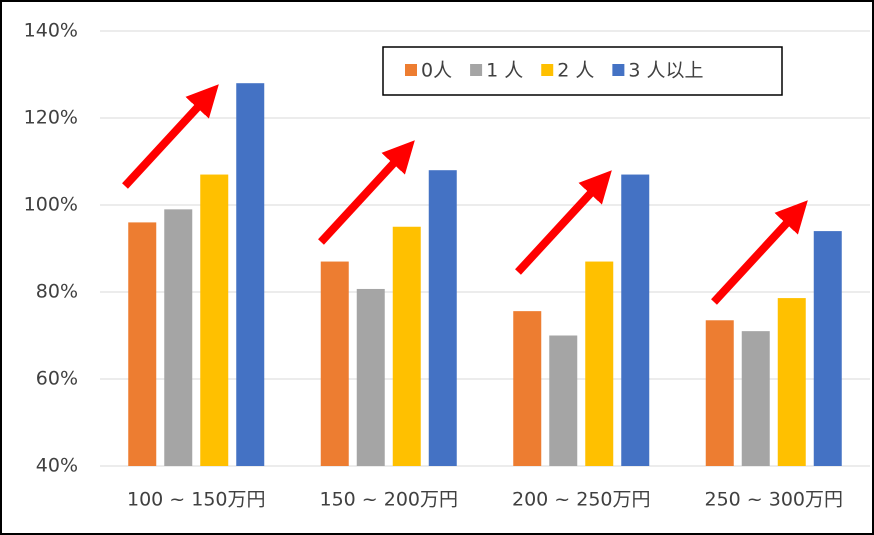 The width and height of the screenshot is (874, 535). I want to click on y-tick-label: 120%, so click(51, 118).